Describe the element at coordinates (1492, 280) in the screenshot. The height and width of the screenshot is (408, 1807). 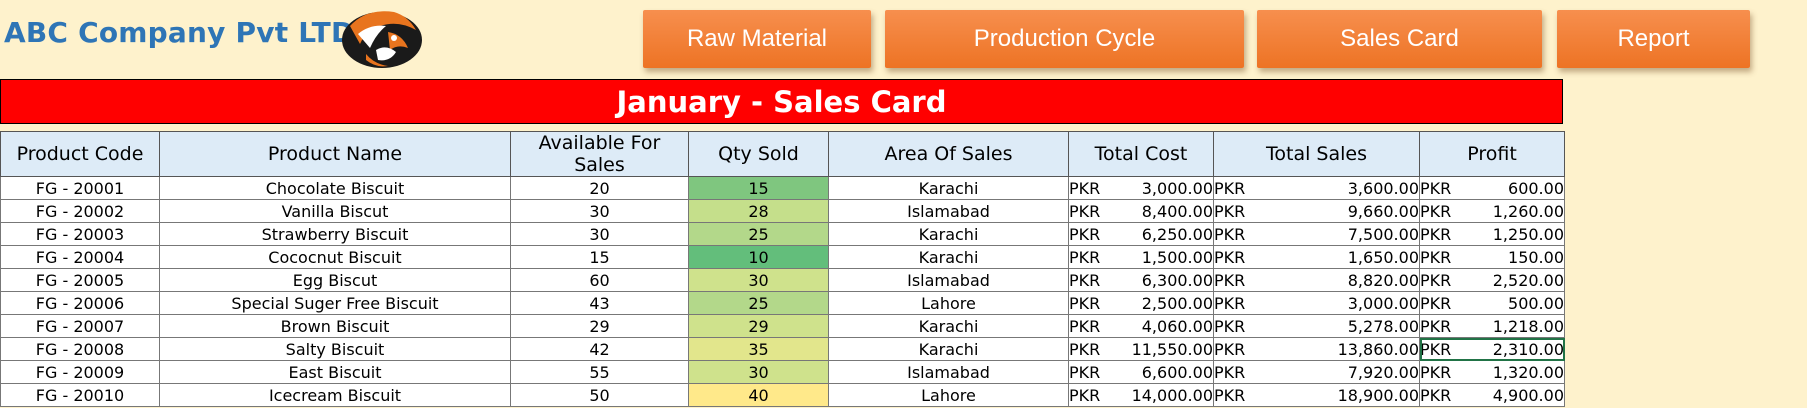
I see `profit-cell: PKR 2,520.00` at that location.